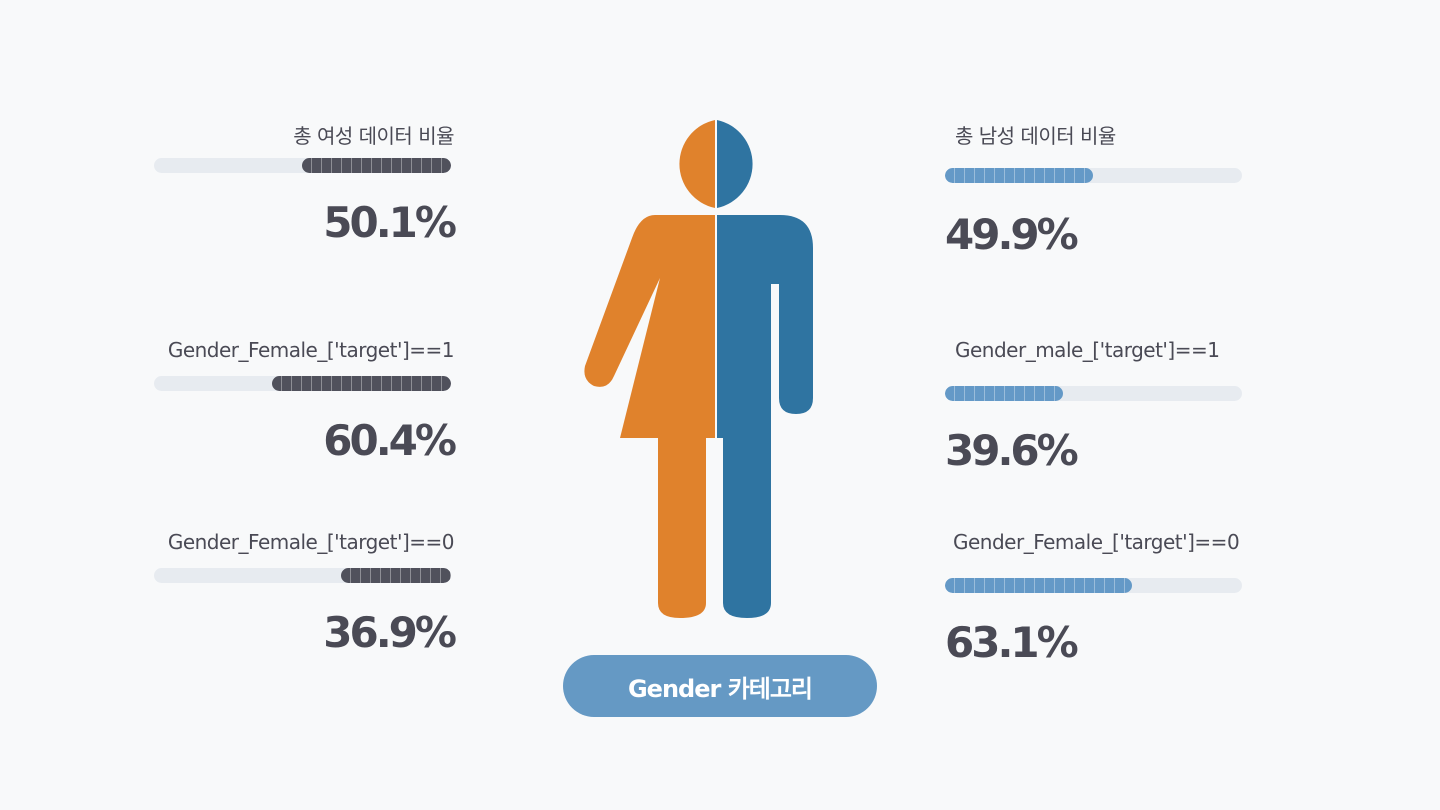  I want to click on stat-value: 50.1%, so click(390, 222).